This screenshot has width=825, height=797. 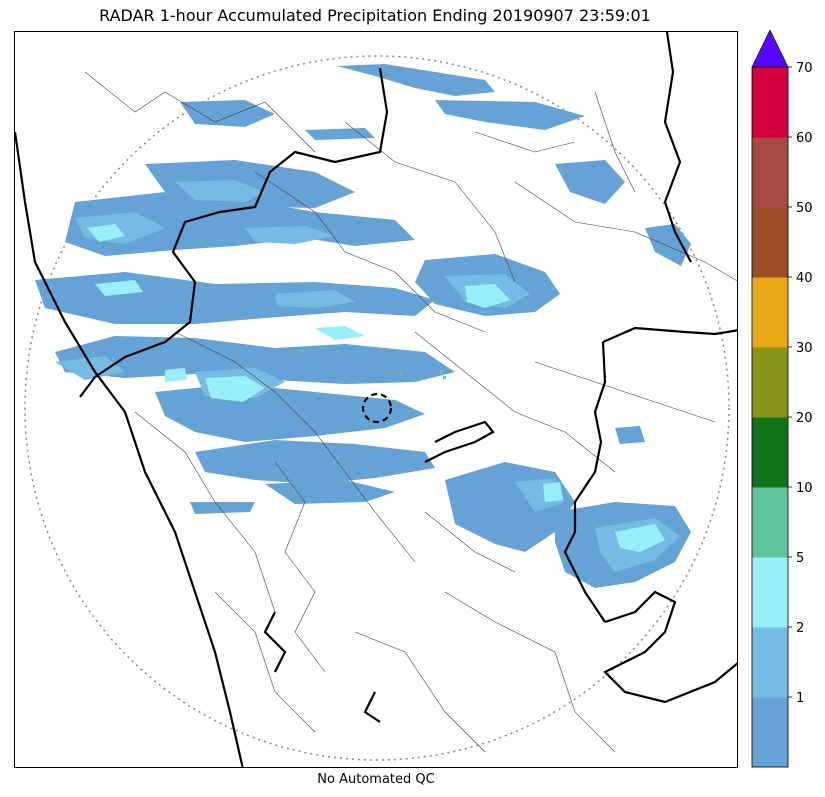 I want to click on colorbar-tick-label: 1, so click(x=800, y=698).